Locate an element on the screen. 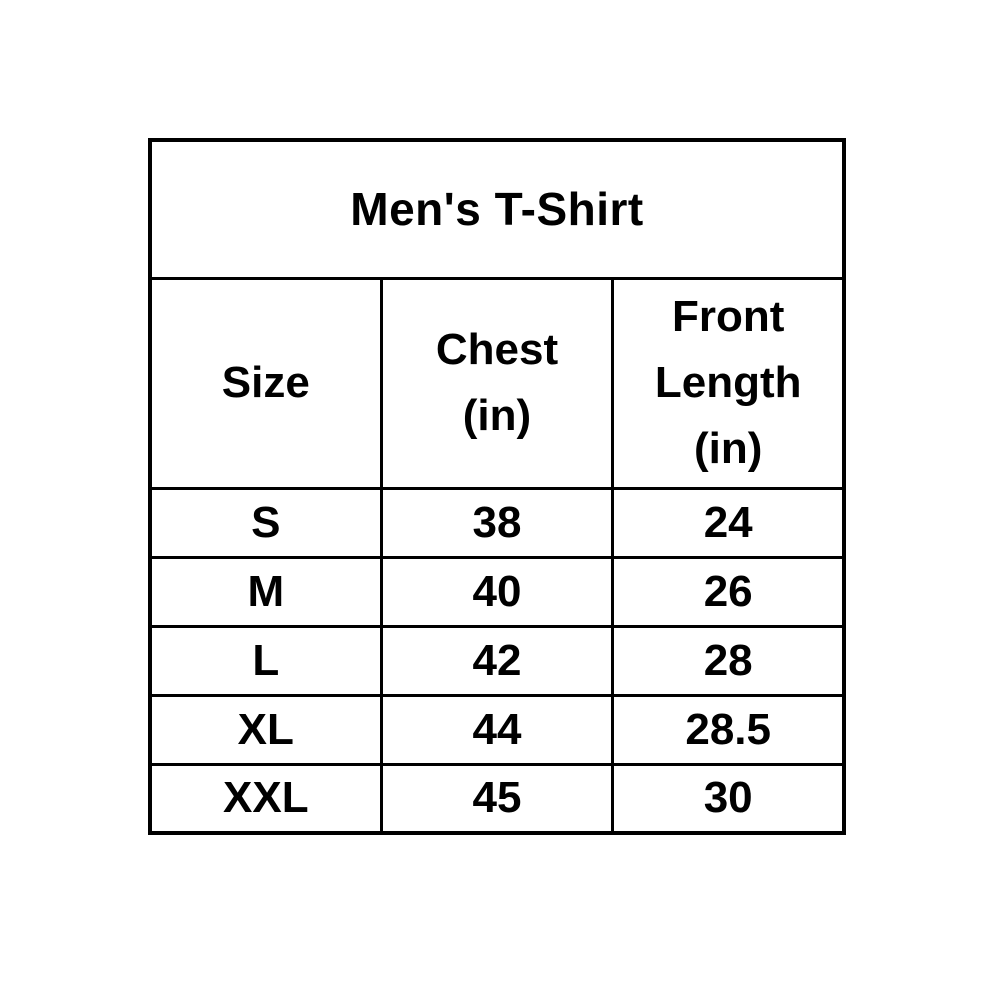  cell-front-length: 28 is located at coordinates (728, 660).